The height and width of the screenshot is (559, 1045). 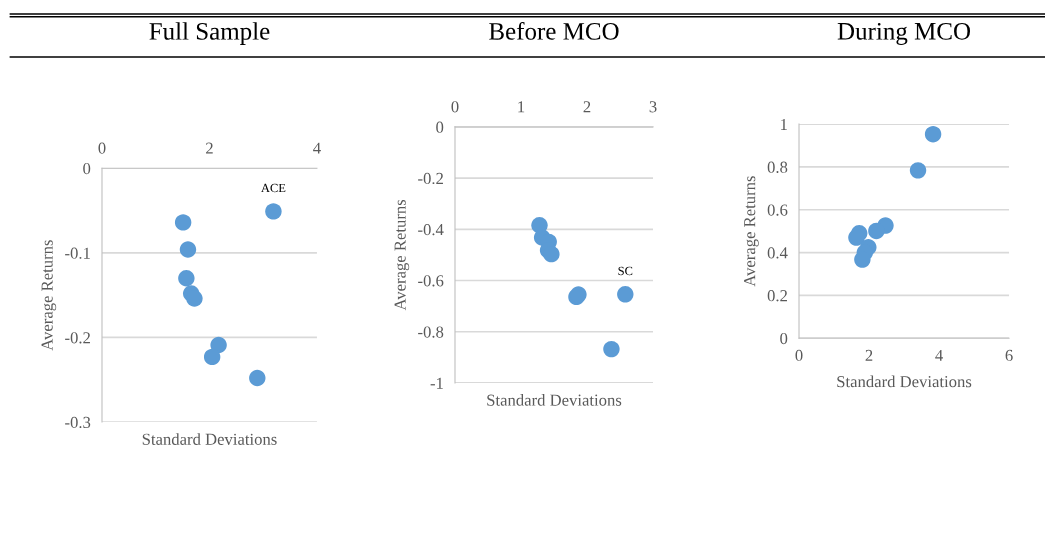 What do you see at coordinates (431, 281) in the screenshot?
I see `y-tick-label: -0.6` at bounding box center [431, 281].